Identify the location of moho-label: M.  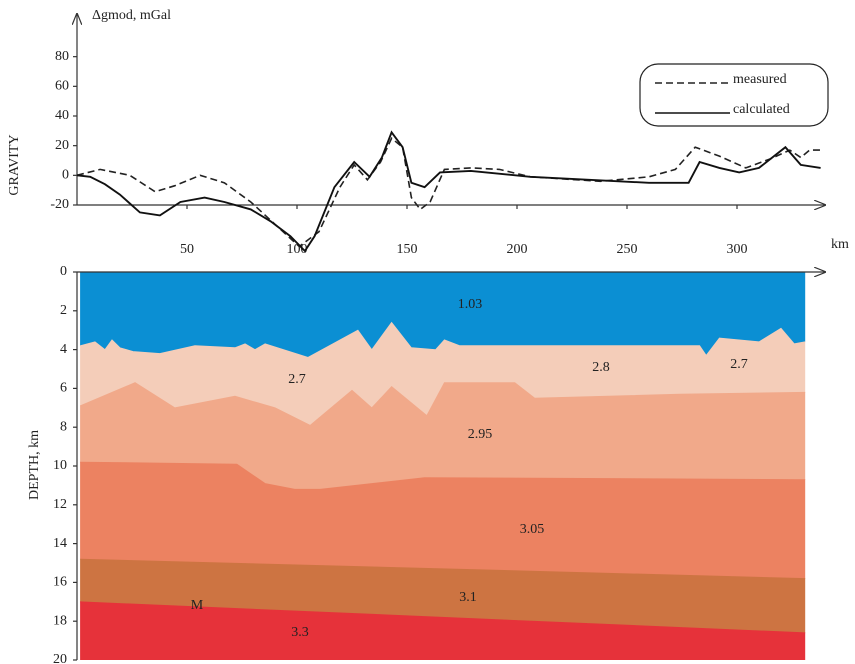
(197, 605).